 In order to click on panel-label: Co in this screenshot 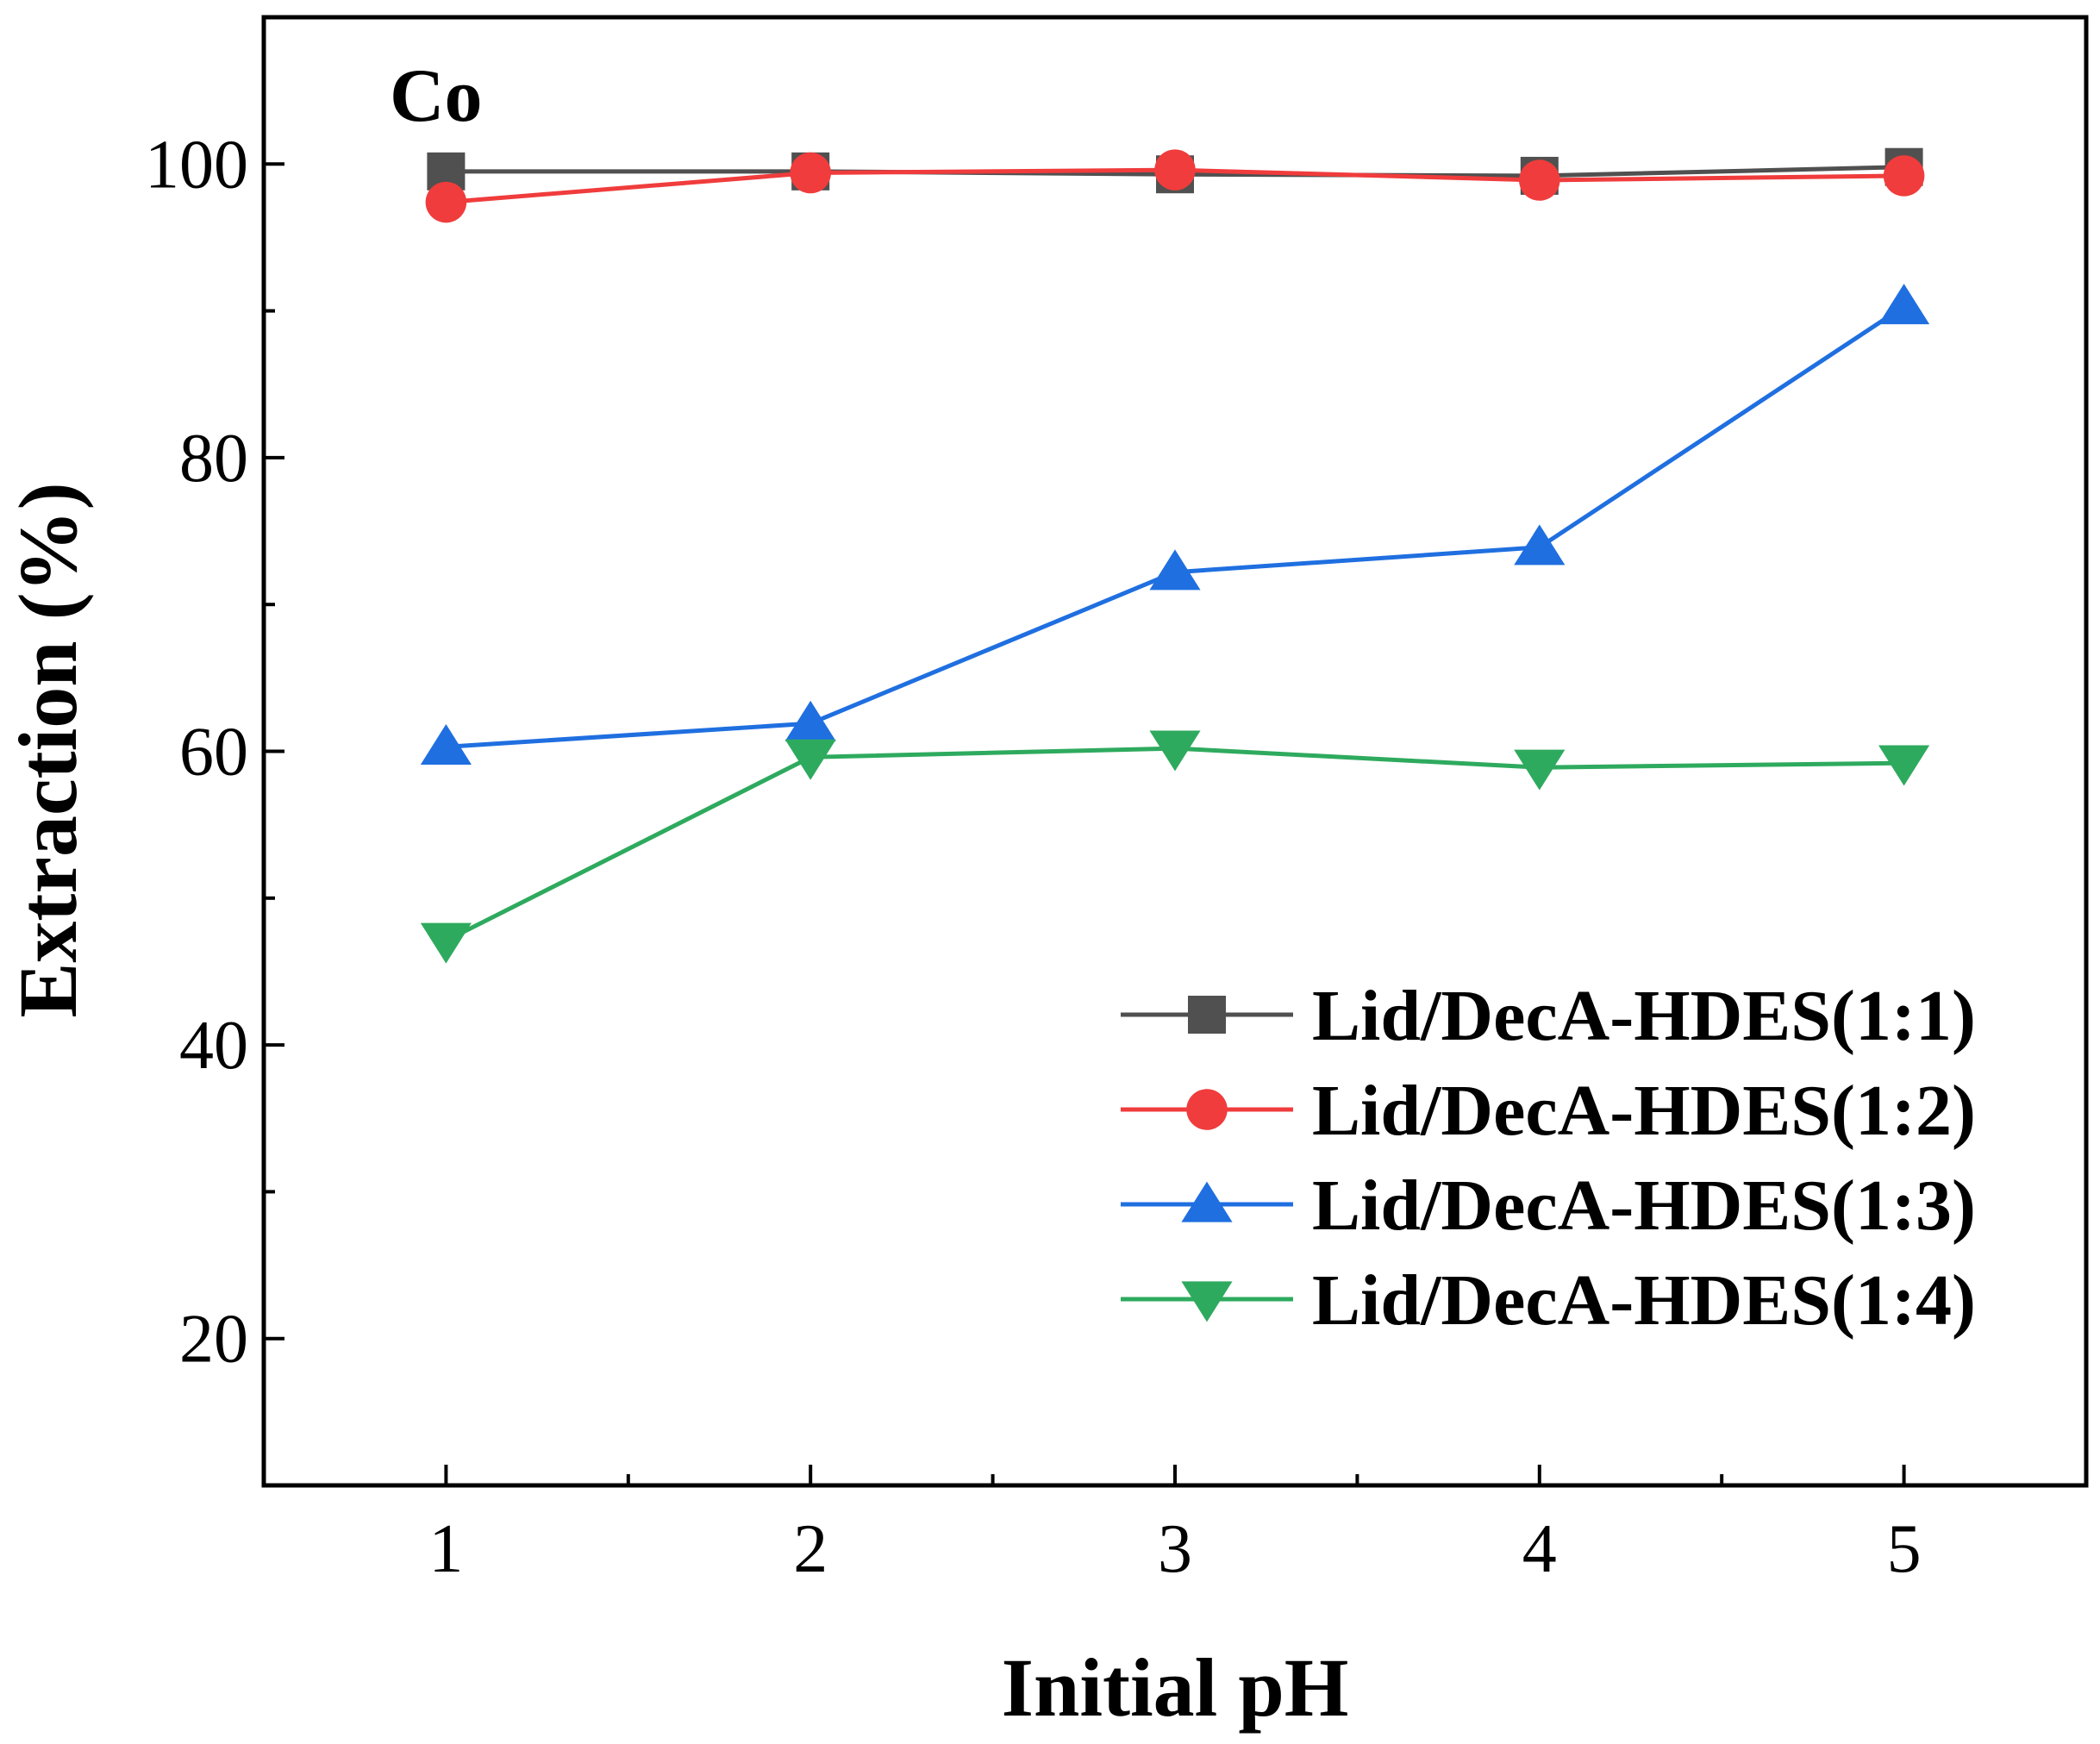, I will do `click(436, 96)`.